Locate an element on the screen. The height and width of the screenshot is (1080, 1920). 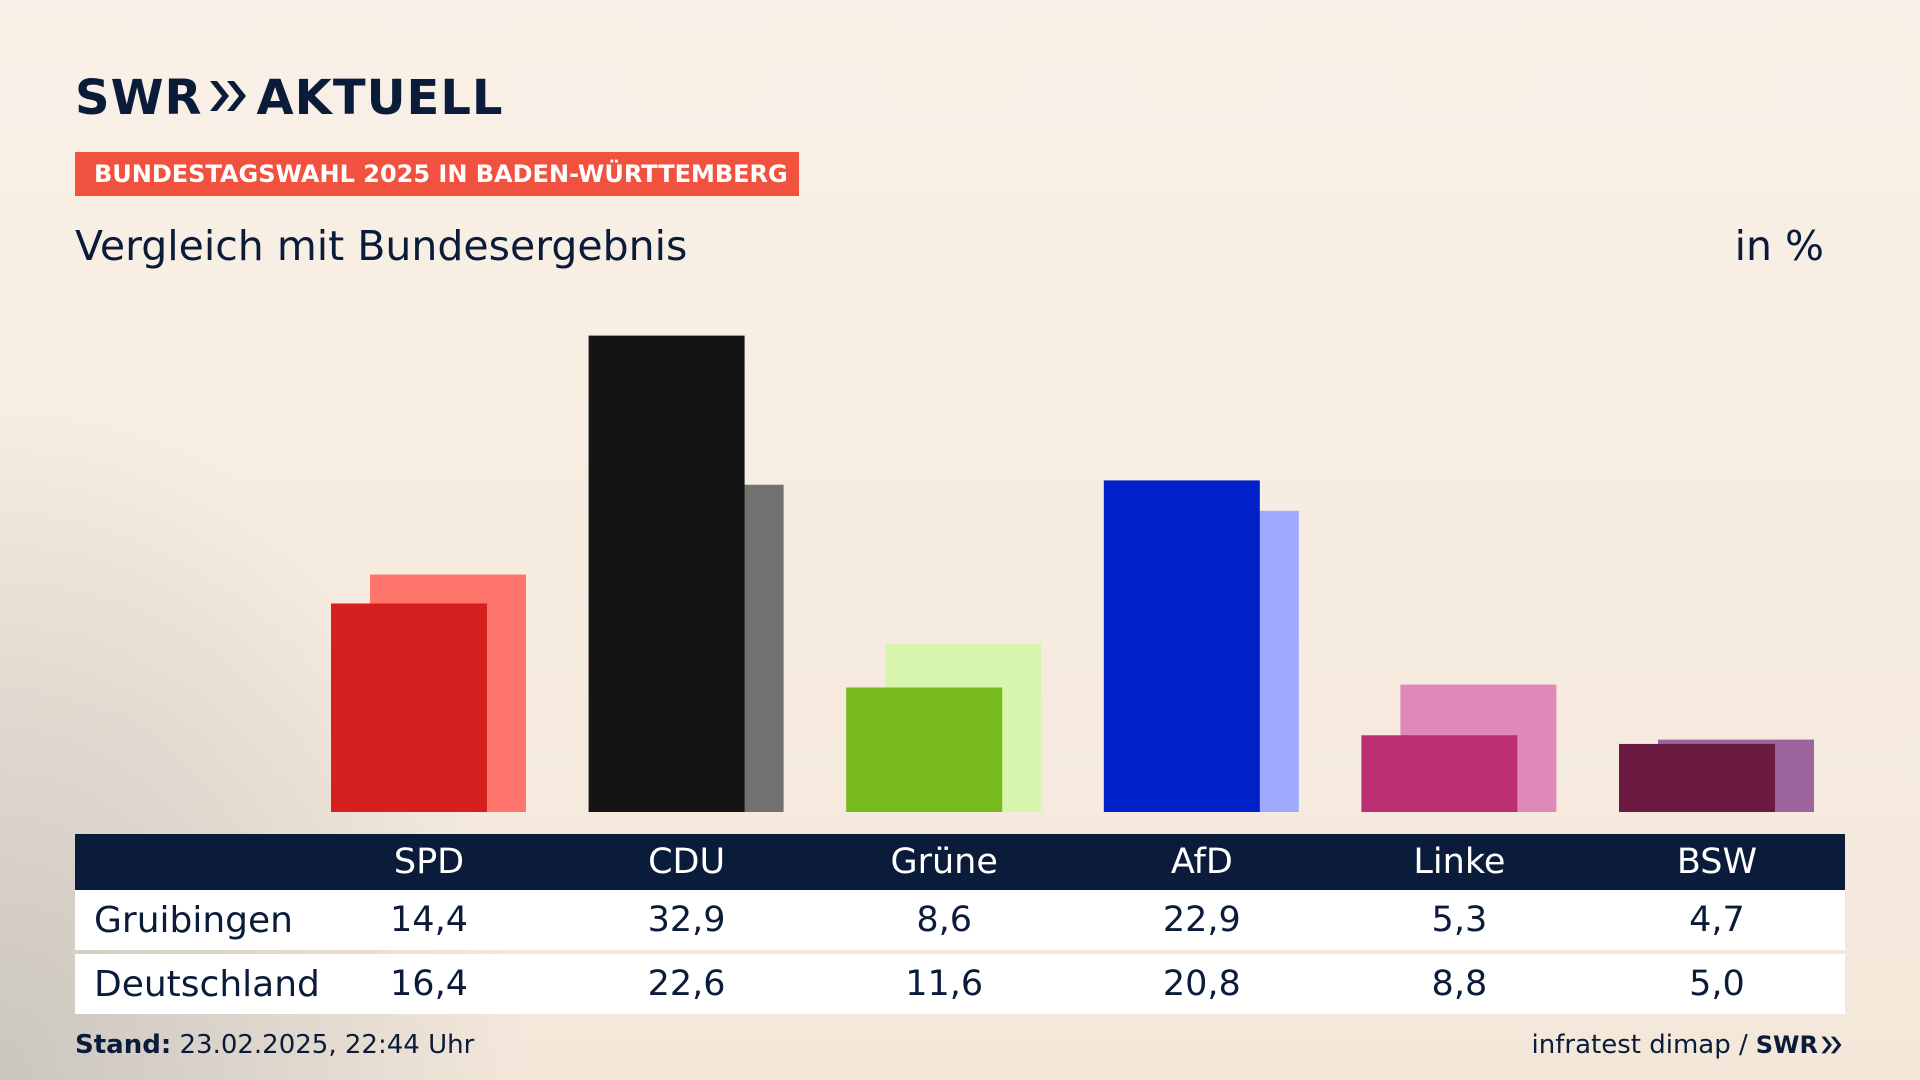
swr-footer-logo: SWR is located at coordinates (1800, 1045).